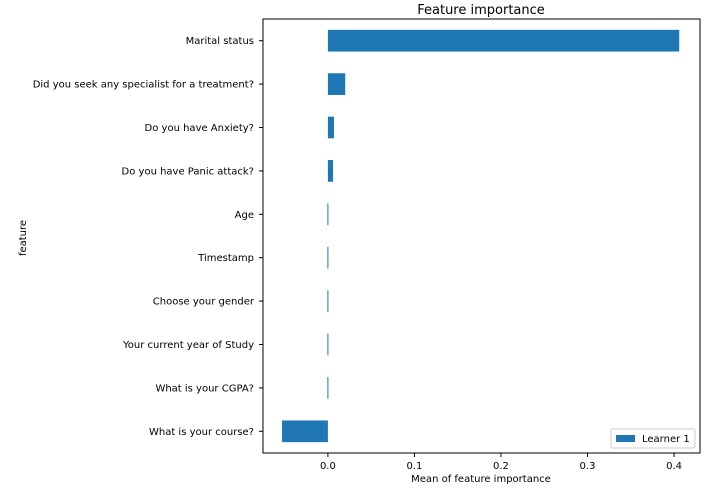  I want to click on chart-title: Feature importance, so click(481, 10).